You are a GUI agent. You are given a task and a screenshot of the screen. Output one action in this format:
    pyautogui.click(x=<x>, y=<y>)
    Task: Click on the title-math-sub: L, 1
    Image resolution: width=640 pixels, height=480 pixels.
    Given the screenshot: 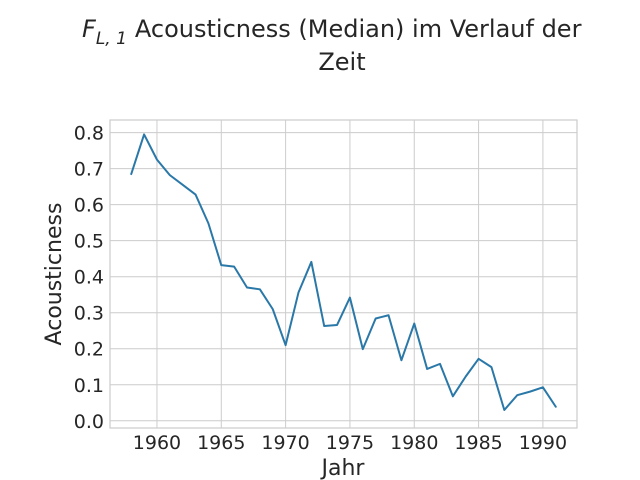 What is the action you would take?
    pyautogui.click(x=111, y=39)
    